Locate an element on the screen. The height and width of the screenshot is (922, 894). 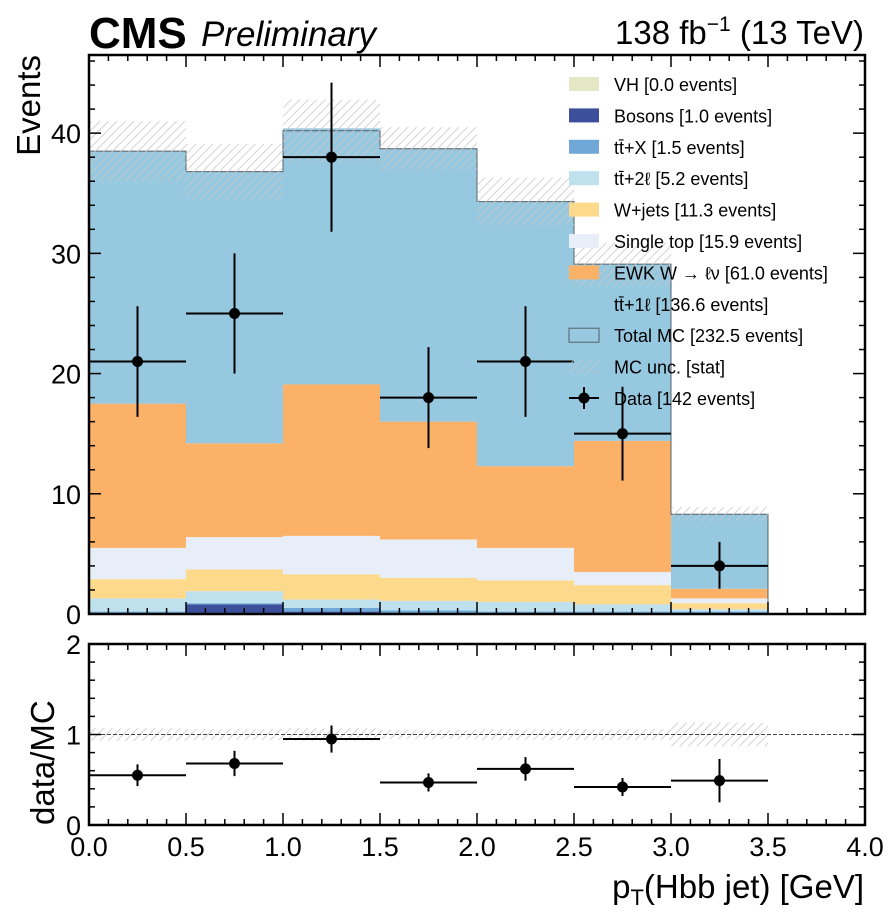
mc-unc-b0 is located at coordinates (137, 151).